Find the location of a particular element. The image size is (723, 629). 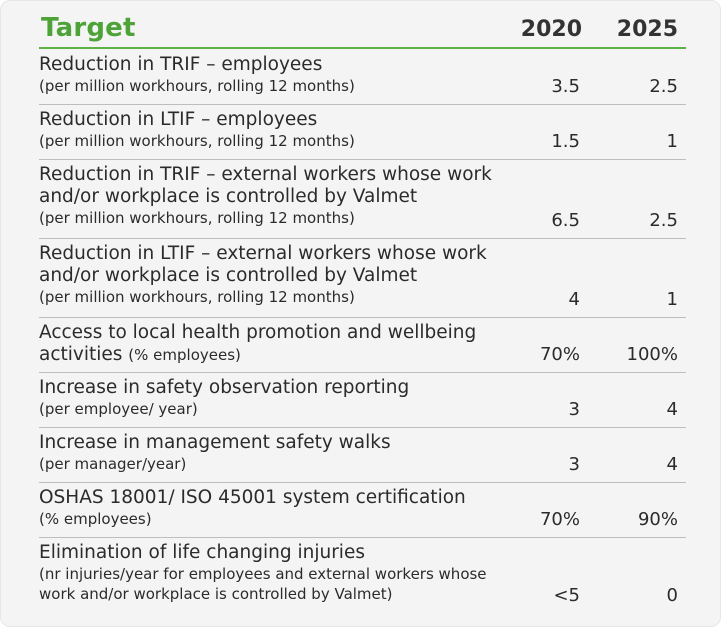

row-subtitle: (per manager/year) is located at coordinates (113, 464).